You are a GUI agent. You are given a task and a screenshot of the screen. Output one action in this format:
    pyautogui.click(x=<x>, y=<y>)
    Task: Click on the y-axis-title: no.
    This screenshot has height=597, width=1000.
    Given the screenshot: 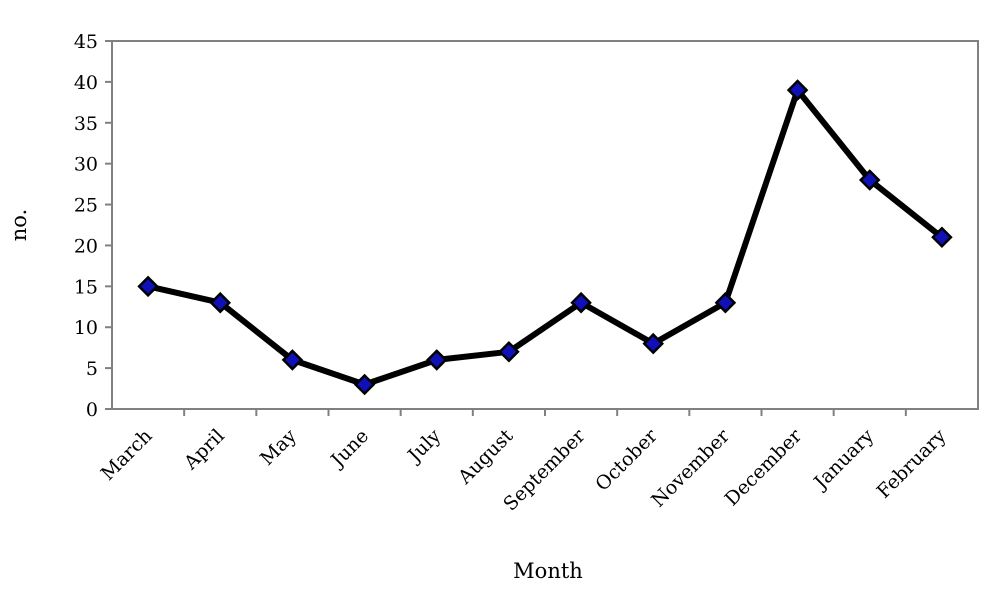 What is the action you would take?
    pyautogui.click(x=19, y=225)
    